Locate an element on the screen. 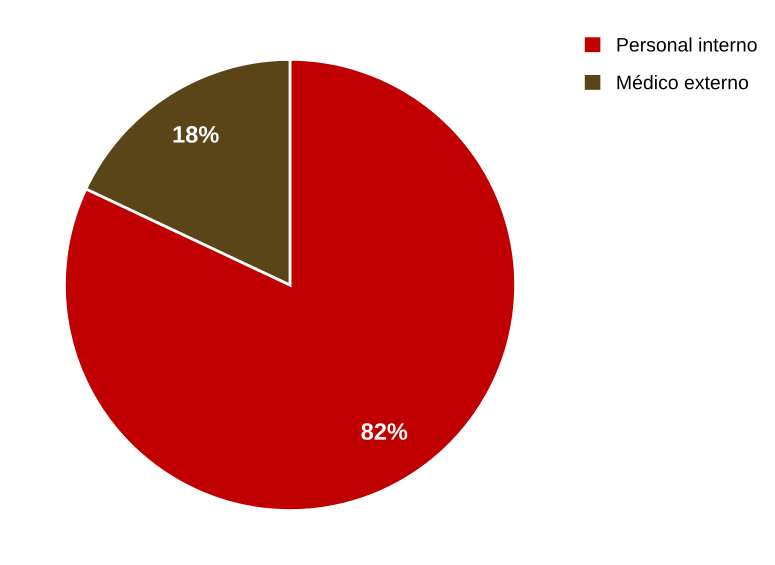  data-label: 82% is located at coordinates (384, 431).